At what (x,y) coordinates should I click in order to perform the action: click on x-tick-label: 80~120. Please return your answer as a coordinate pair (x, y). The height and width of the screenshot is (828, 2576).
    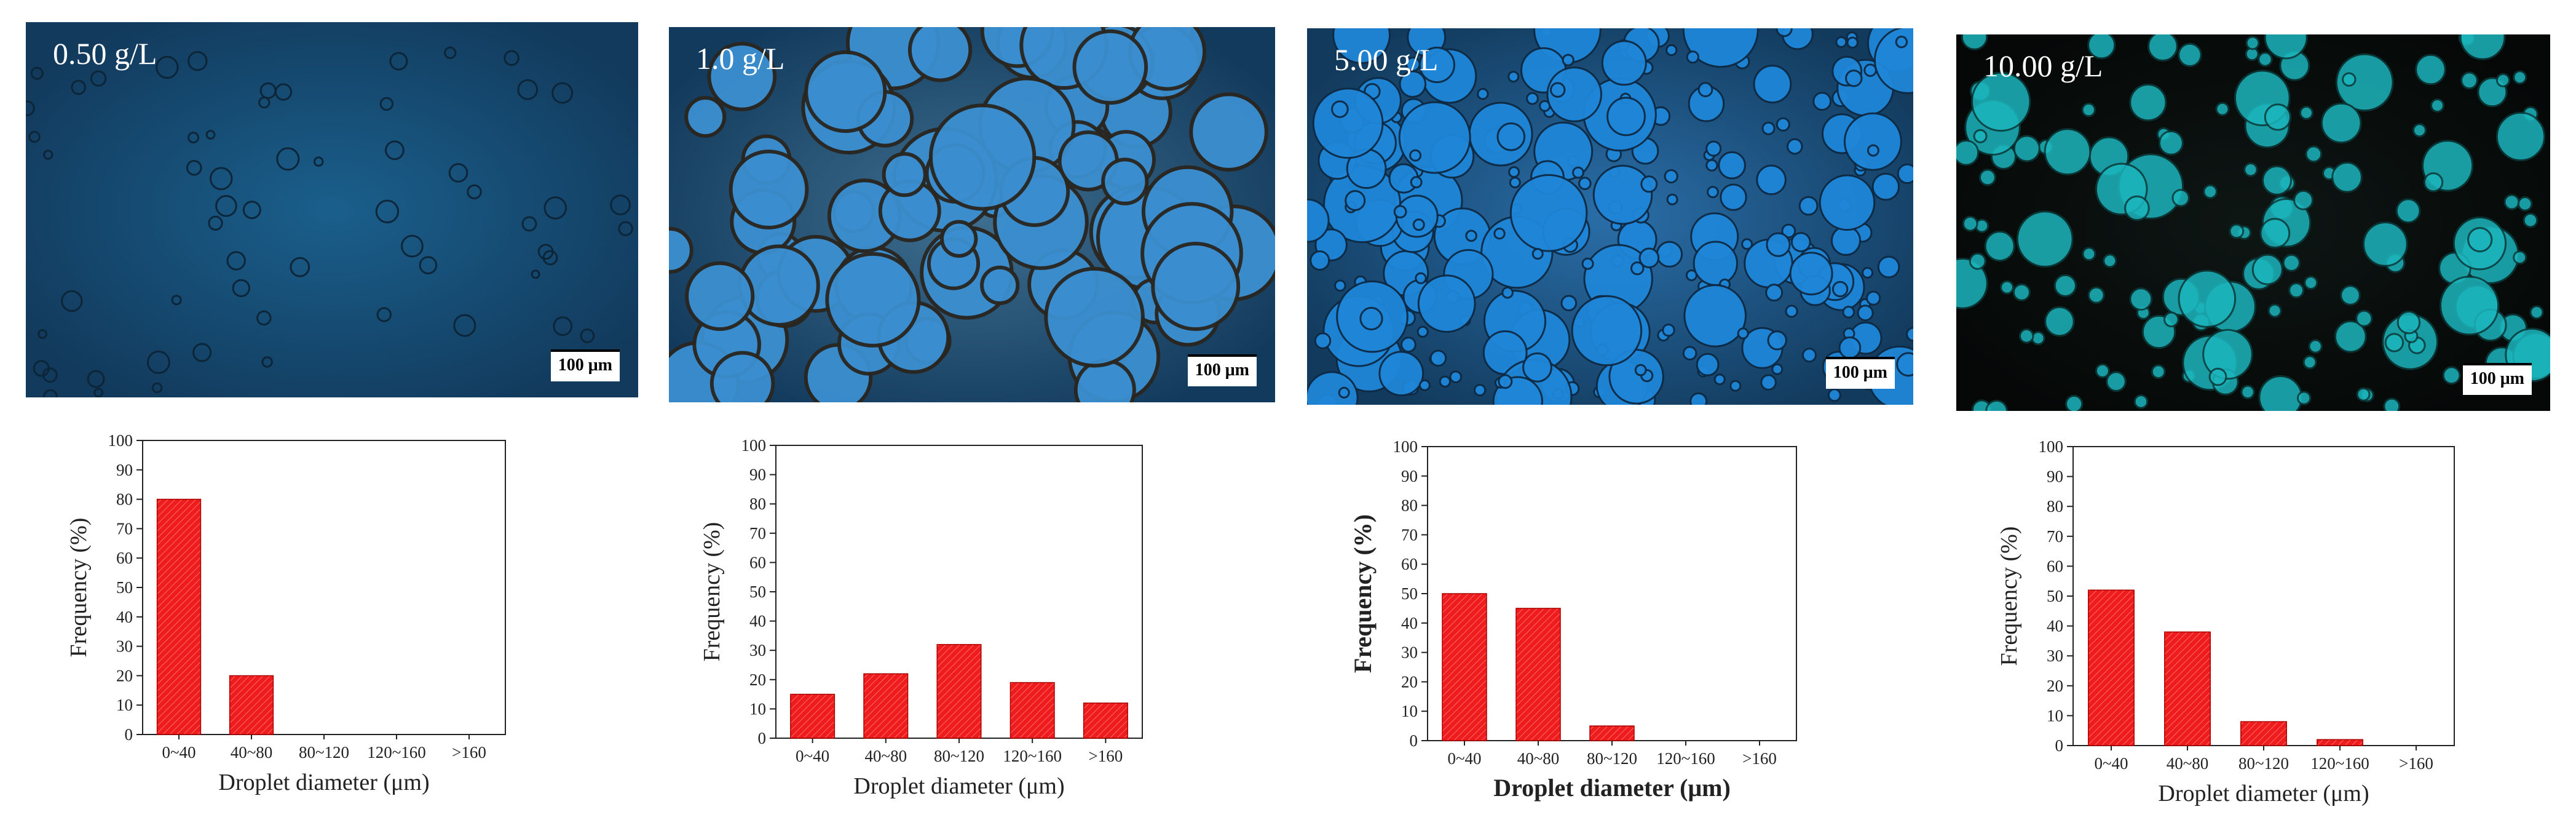
    Looking at the image, I should click on (324, 752).